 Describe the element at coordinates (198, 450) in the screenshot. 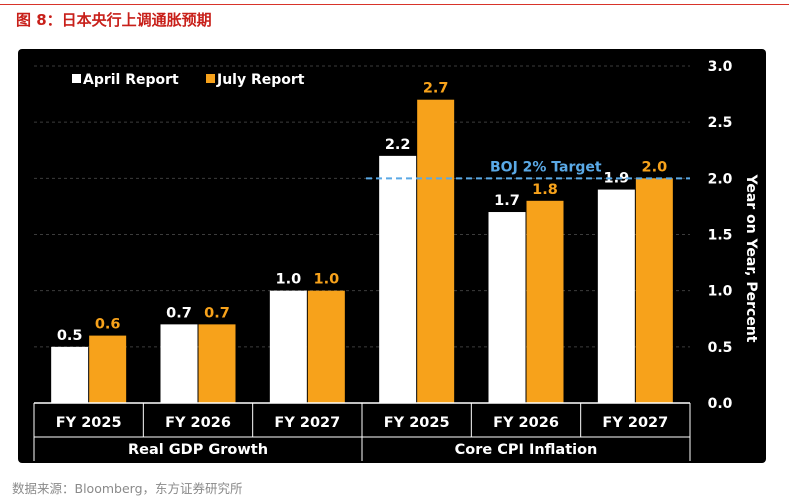

I see `x-group-label: Real GDP Growth` at that location.